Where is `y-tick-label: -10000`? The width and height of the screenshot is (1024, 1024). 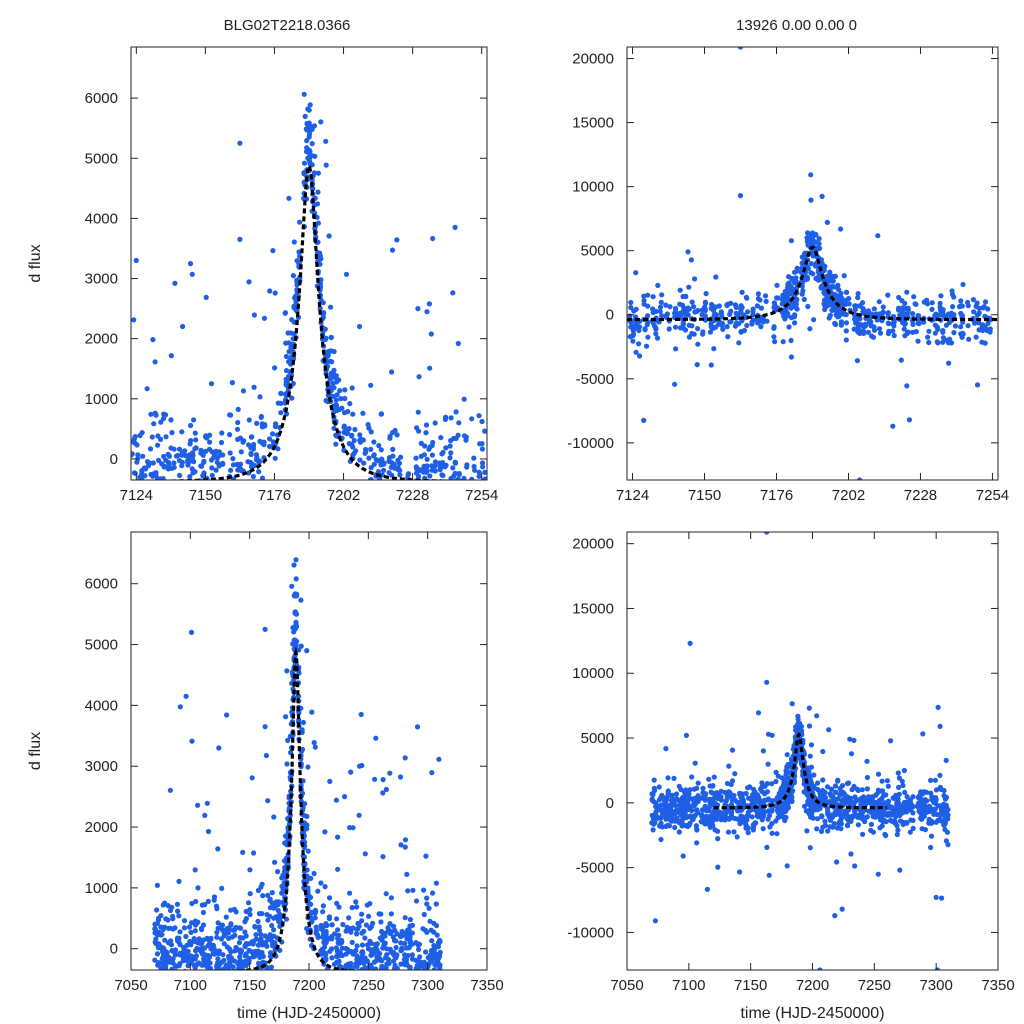
y-tick-label: -10000 is located at coordinates (590, 443).